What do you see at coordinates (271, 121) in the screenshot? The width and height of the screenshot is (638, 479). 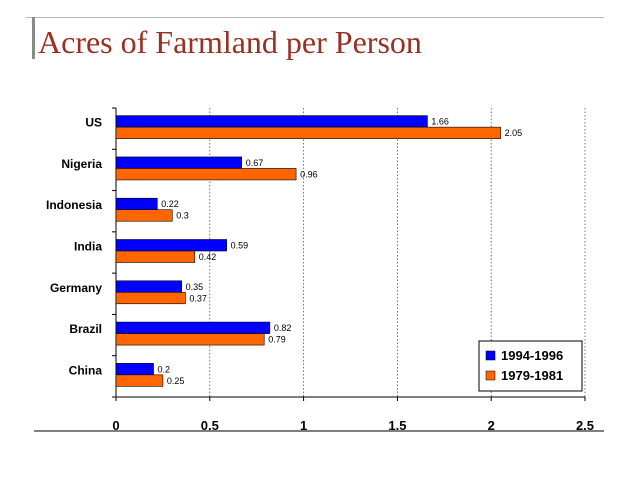 I see `bar-1994-1996-US` at bounding box center [271, 121].